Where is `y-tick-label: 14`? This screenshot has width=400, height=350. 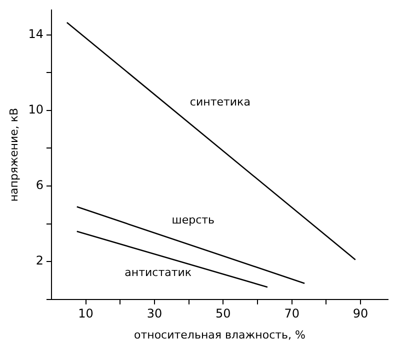
y-tick-label: 14 is located at coordinates (36, 33).